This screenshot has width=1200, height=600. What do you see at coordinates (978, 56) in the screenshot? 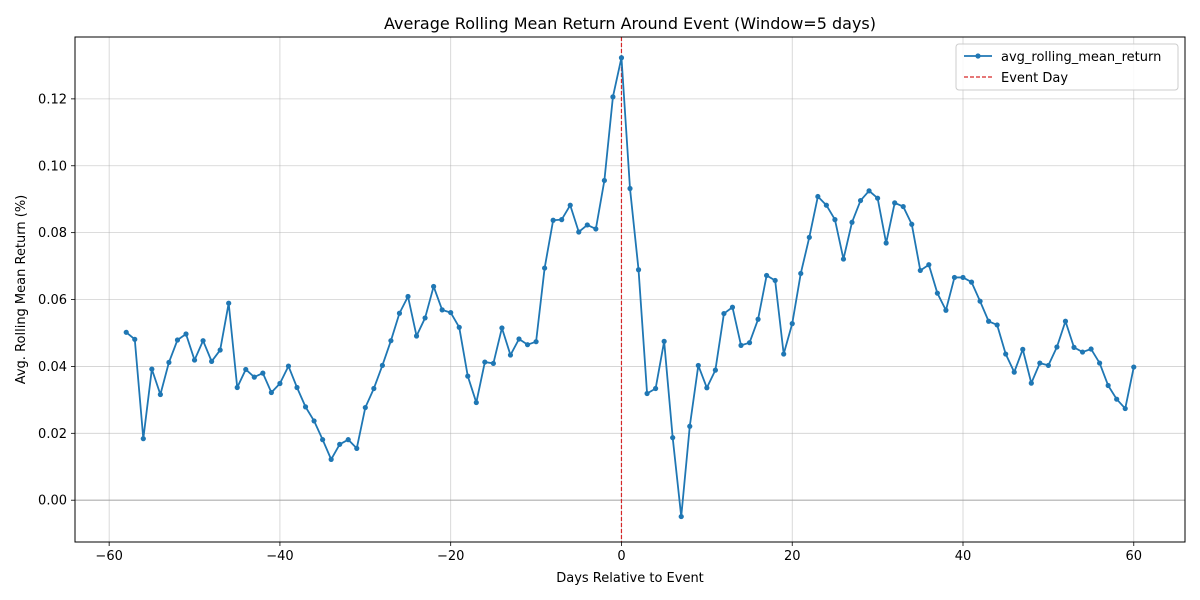
I see `legend-marker-series` at bounding box center [978, 56].